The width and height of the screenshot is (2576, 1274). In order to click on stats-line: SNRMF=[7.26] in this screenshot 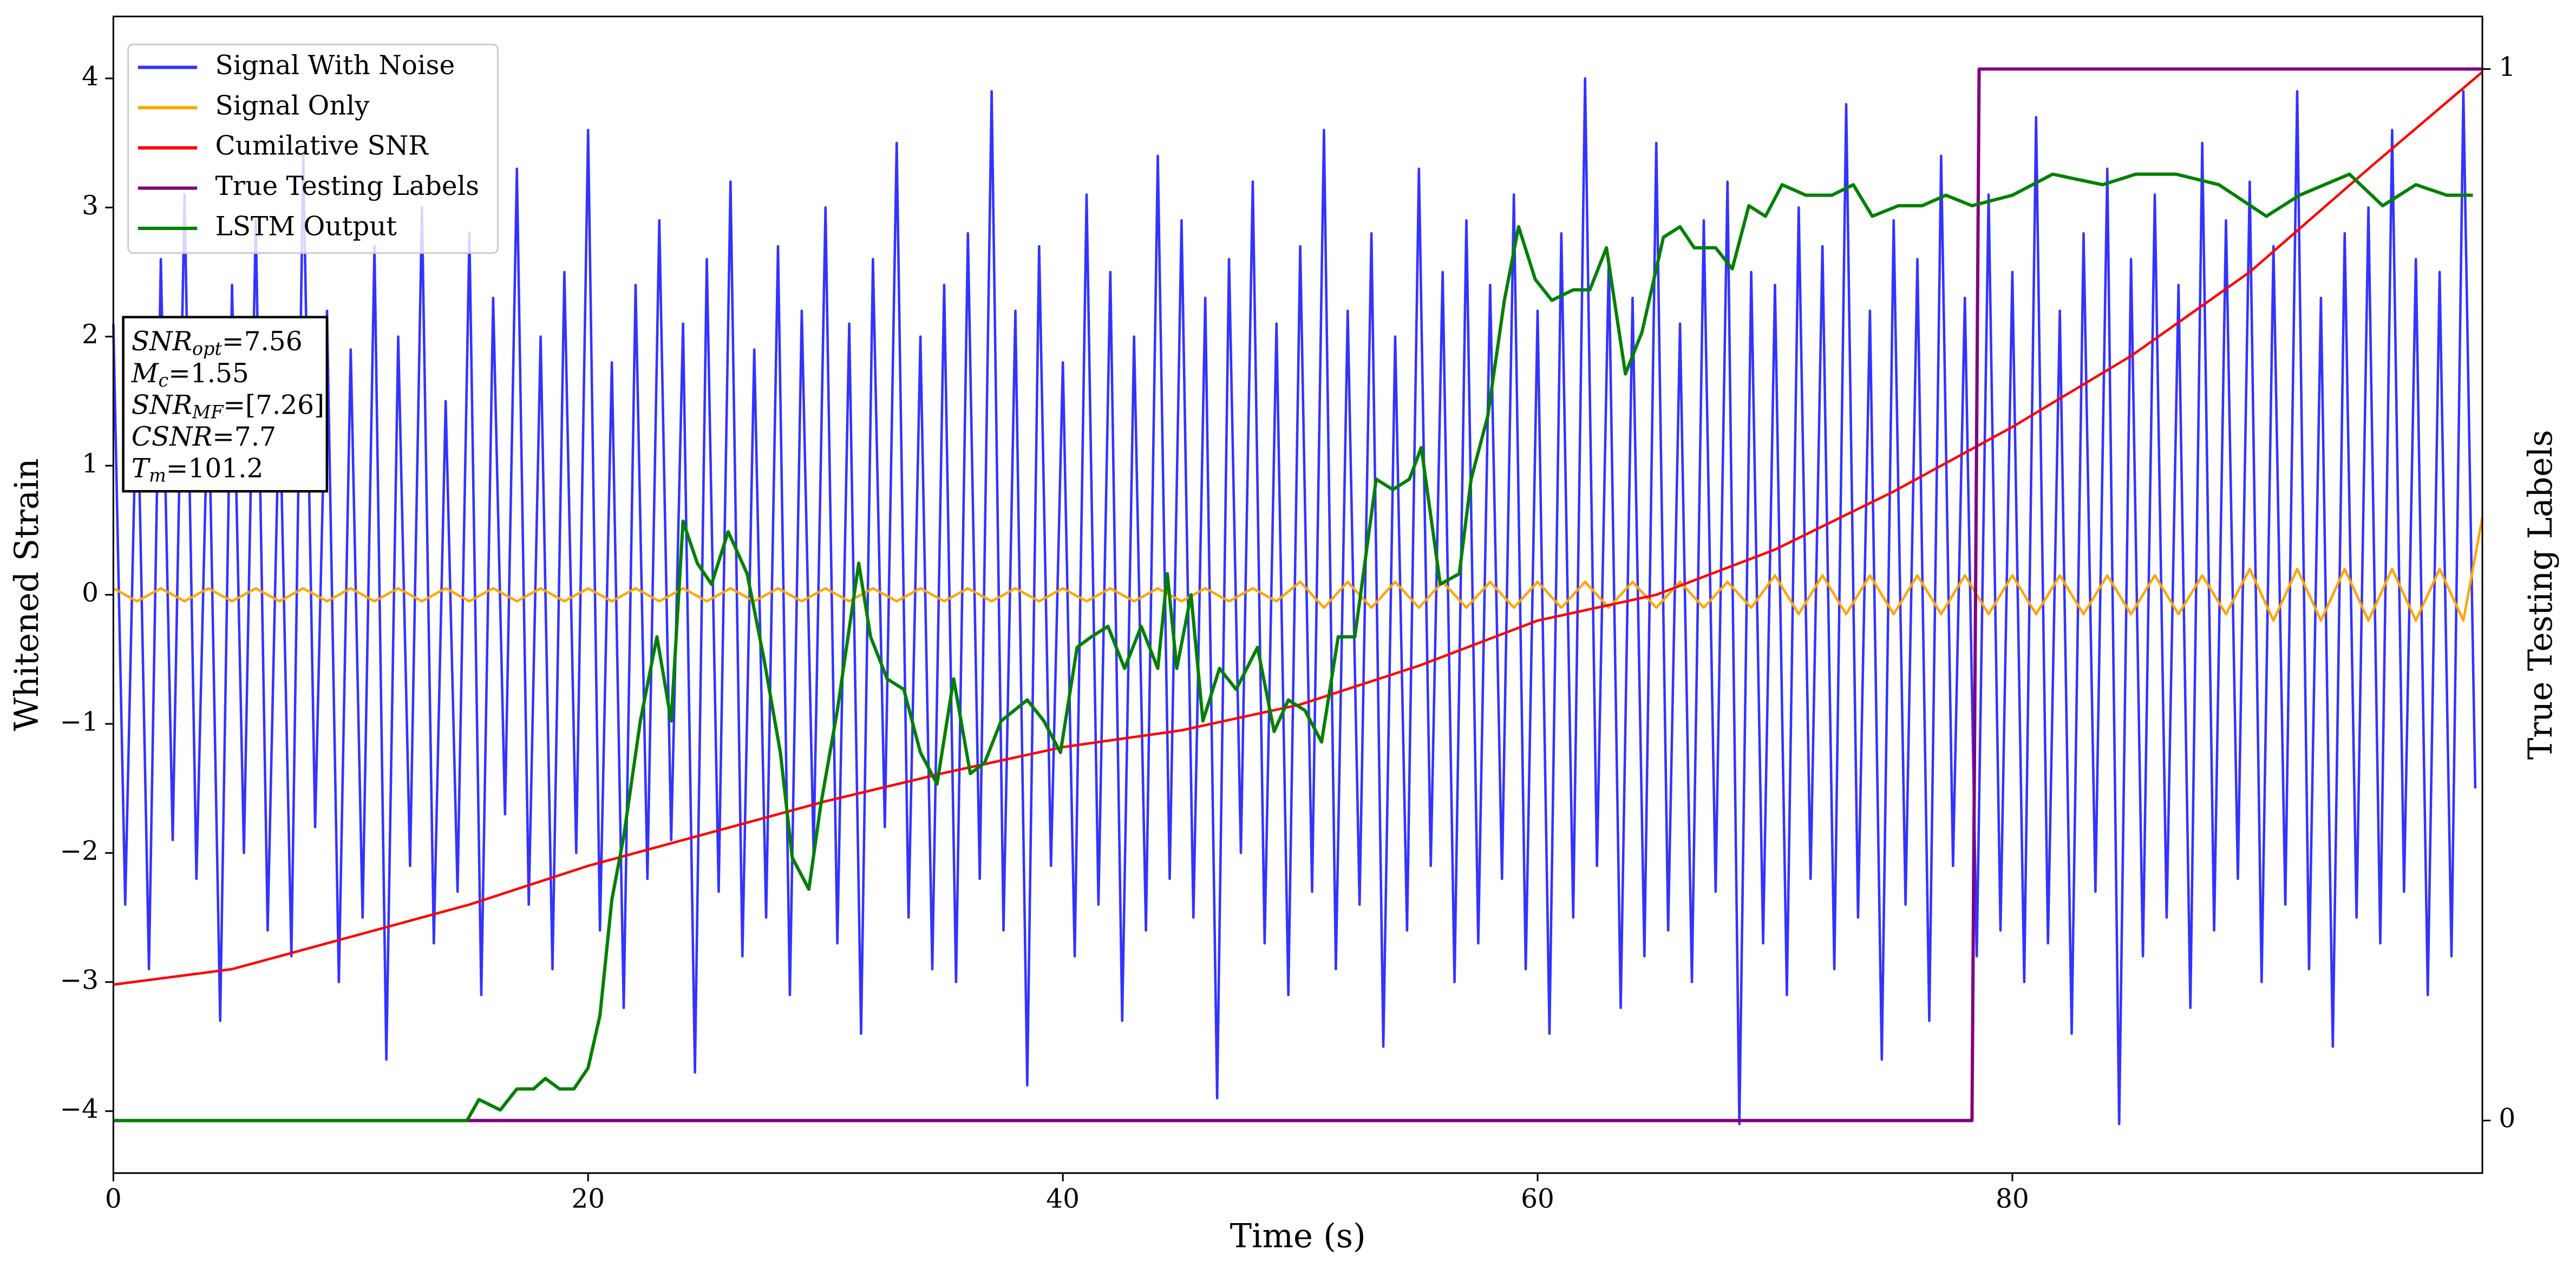, I will do `click(228, 406)`.